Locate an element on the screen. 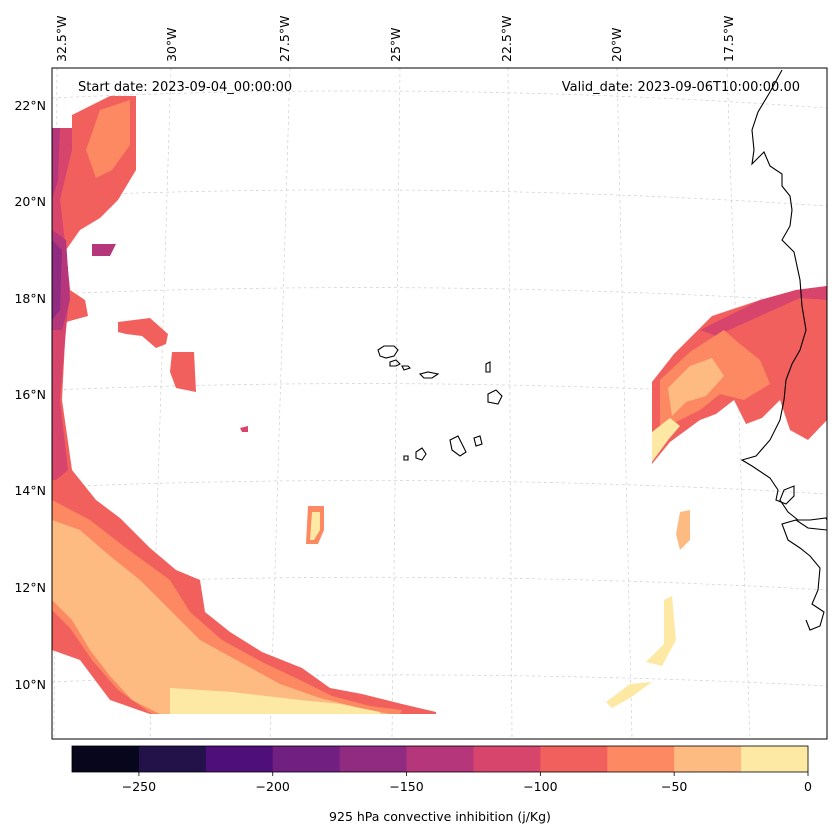 Image resolution: width=837 pixels, height=836 pixels. colorbar-frame is located at coordinates (440, 759).